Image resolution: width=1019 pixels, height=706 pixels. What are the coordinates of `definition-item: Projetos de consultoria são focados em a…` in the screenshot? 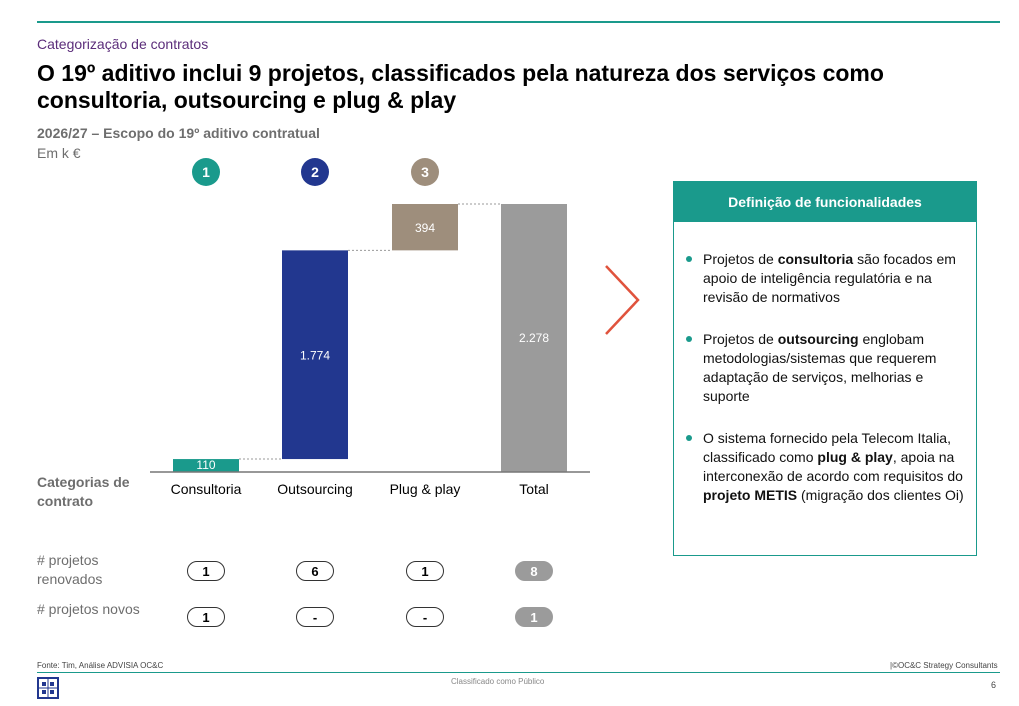 It's located at (825, 278).